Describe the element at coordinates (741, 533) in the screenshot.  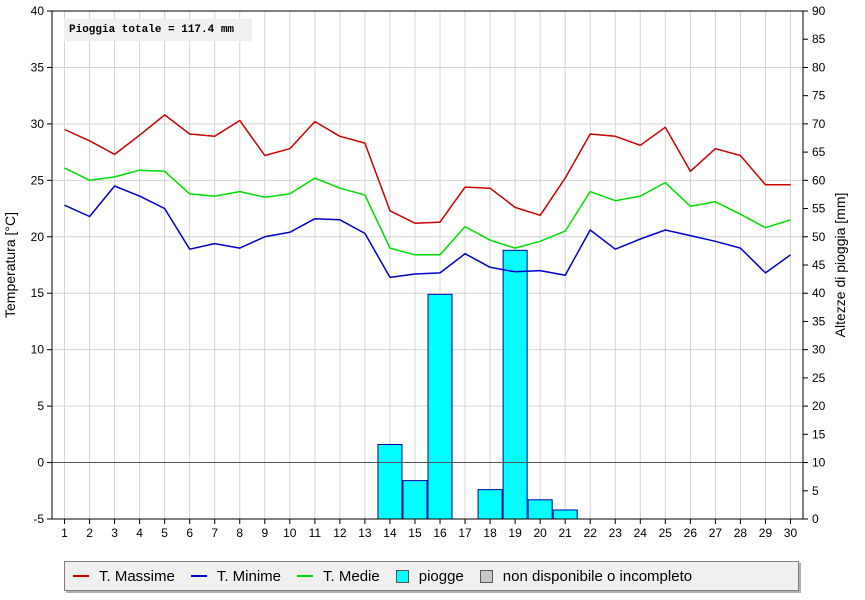
I see `x-tick-label: 28` at that location.